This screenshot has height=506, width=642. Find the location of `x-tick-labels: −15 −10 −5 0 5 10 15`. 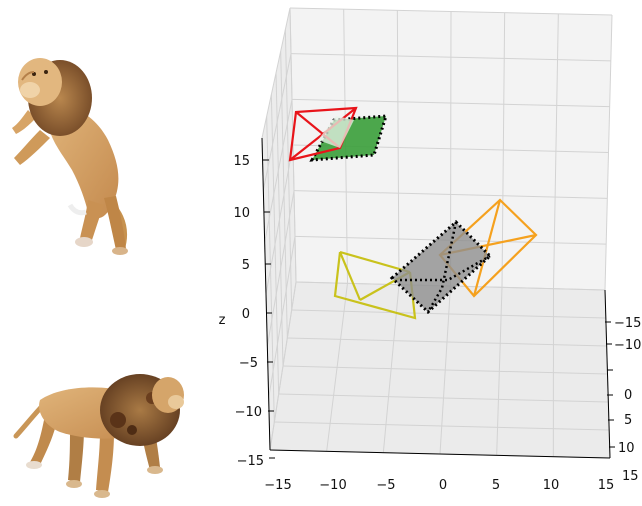

x-tick-labels: −15 −10 −5 0 5 10 15 is located at coordinates (439, 485).